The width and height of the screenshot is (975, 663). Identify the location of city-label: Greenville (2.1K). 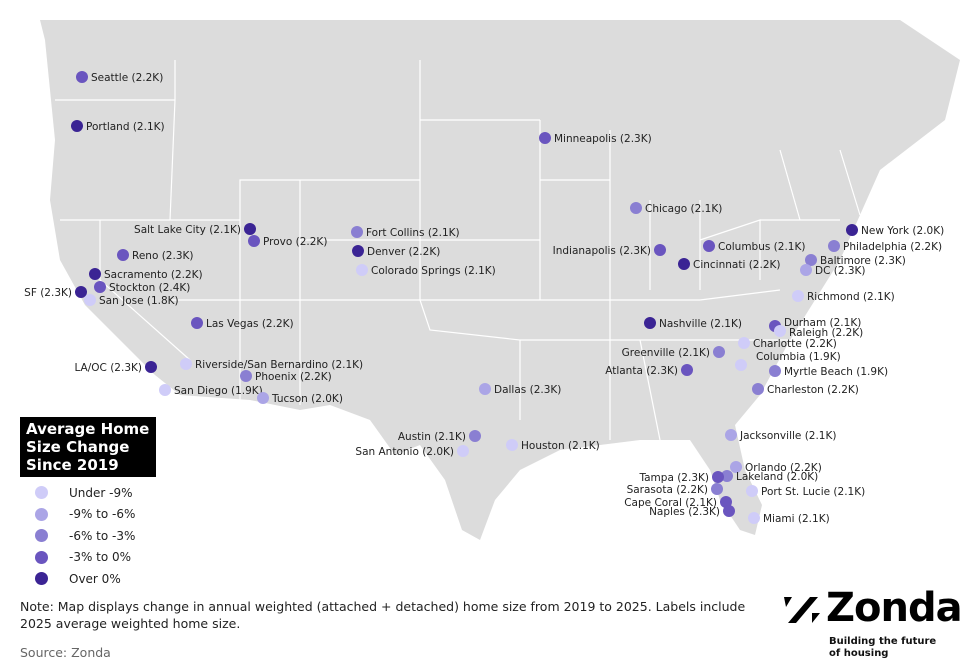
(666, 353).